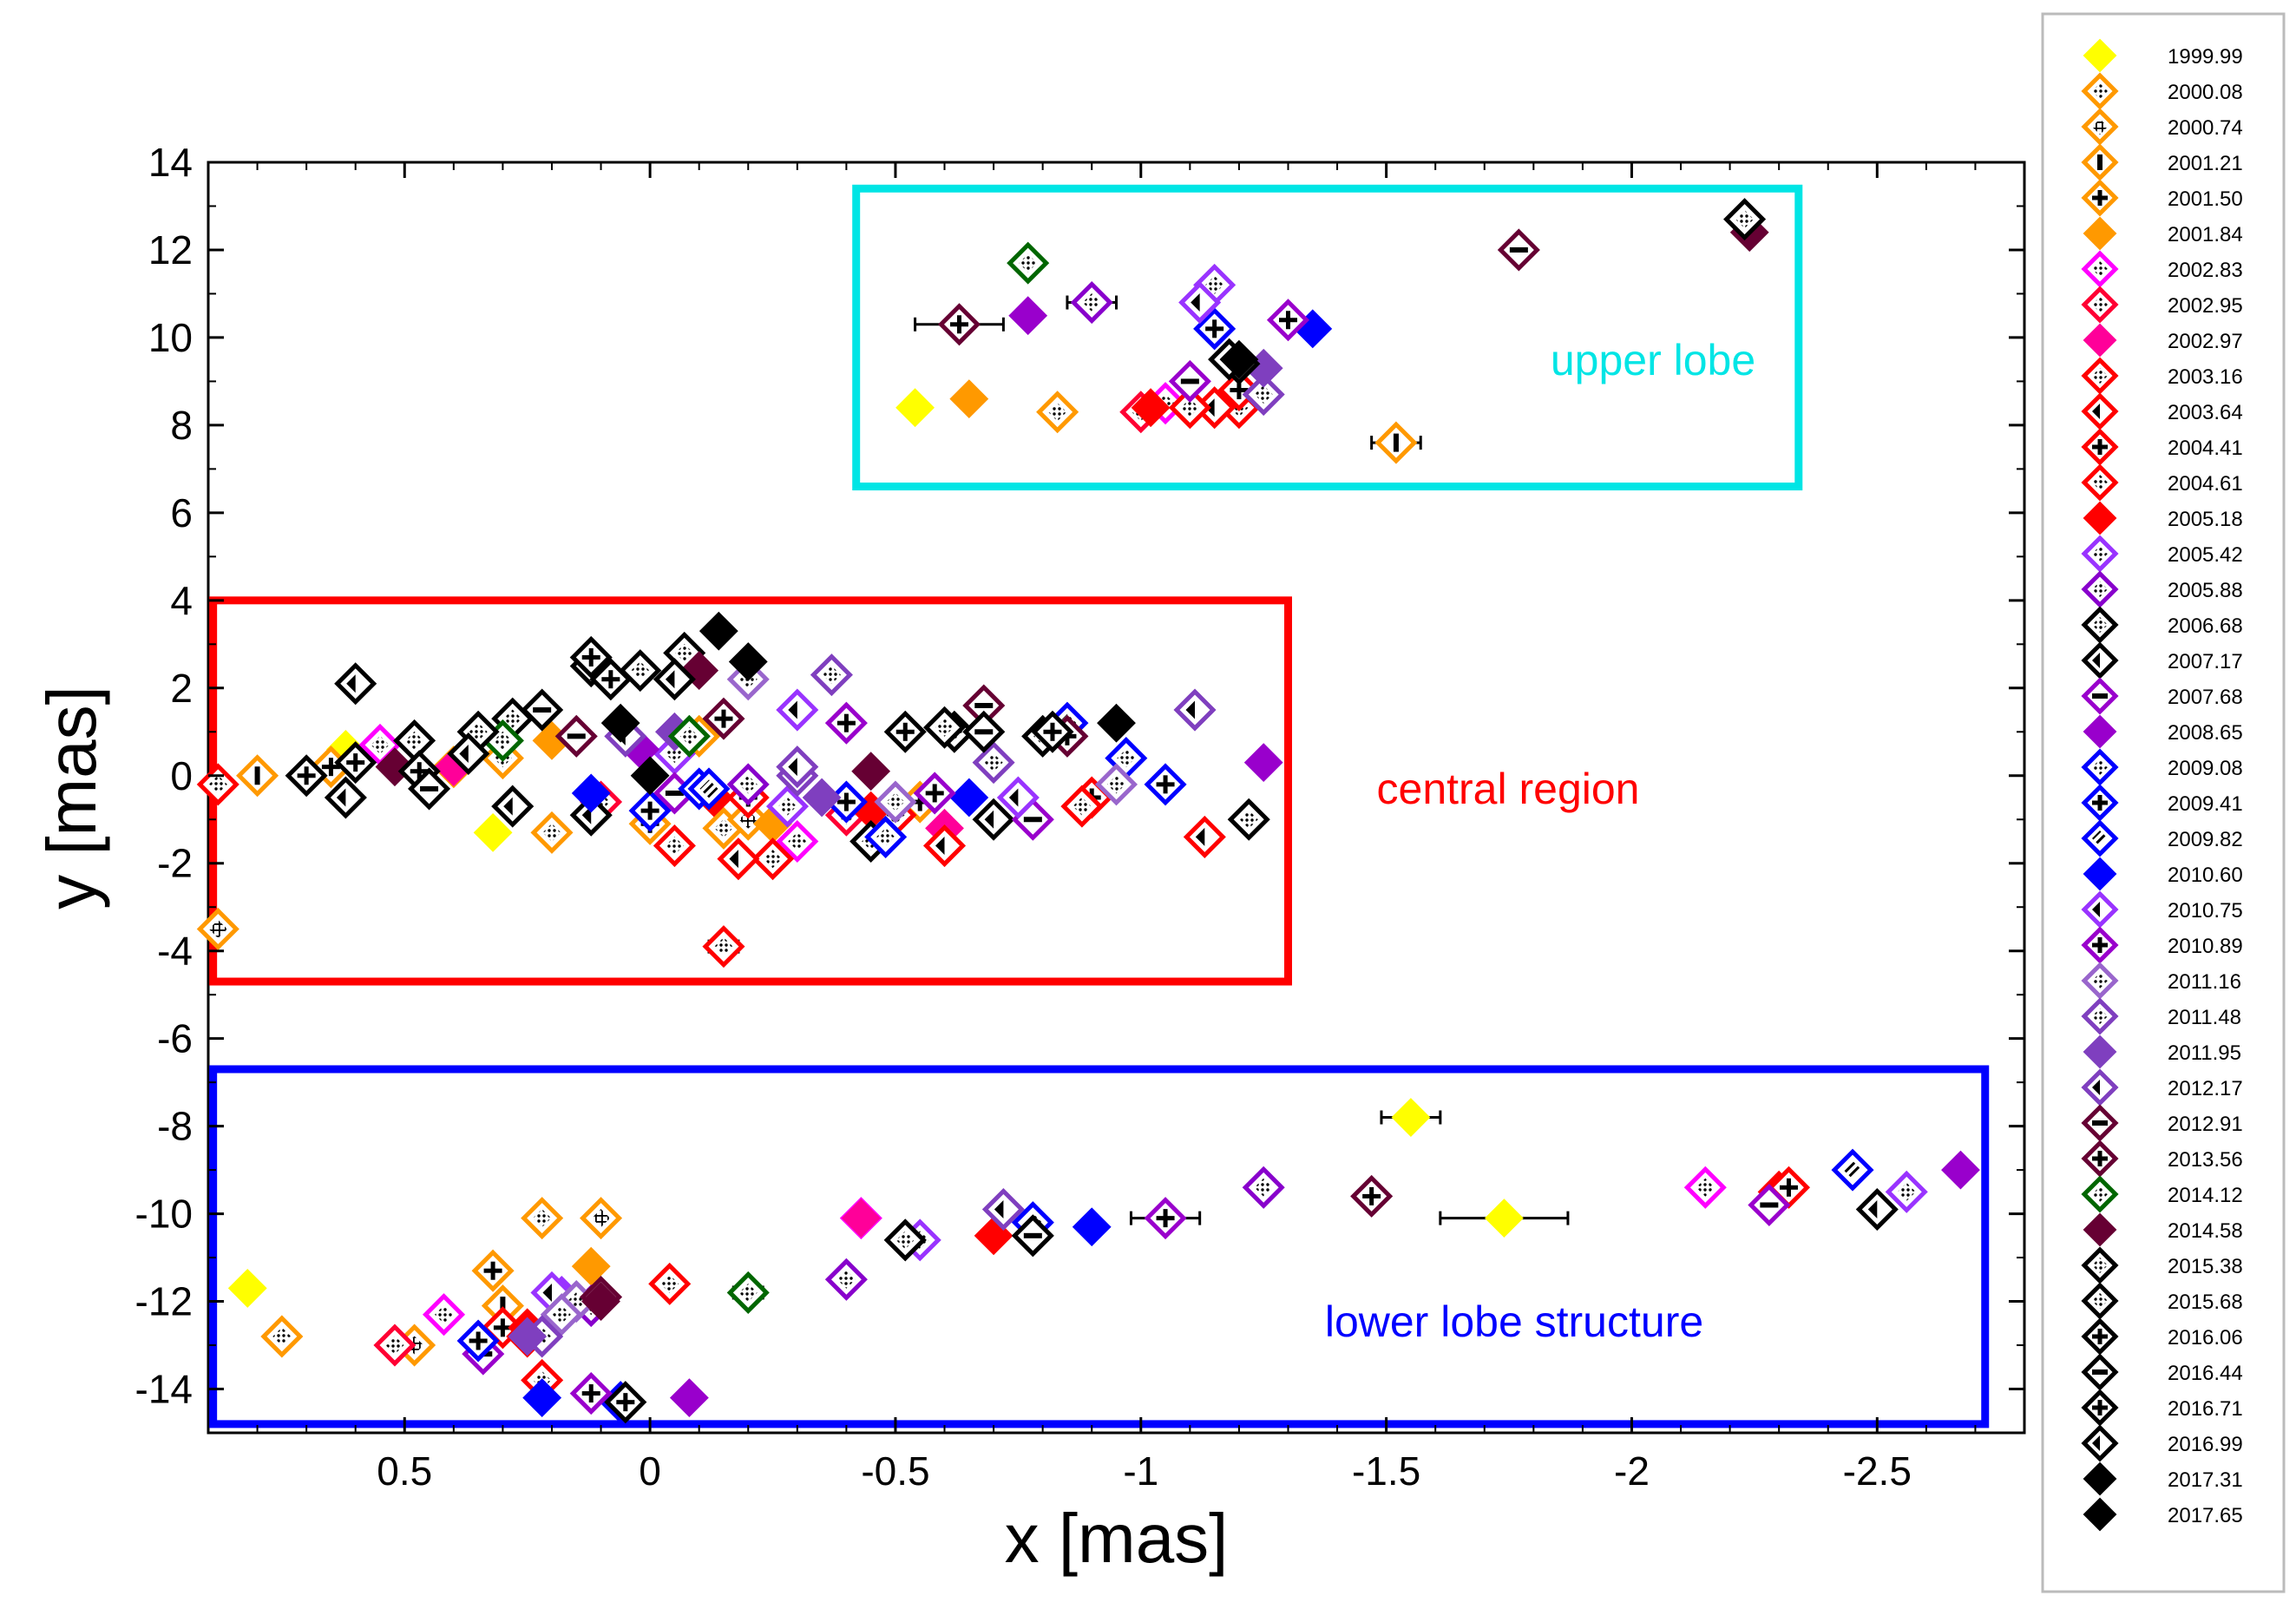 The image size is (2296, 1609). Describe the element at coordinates (170, 163) in the screenshot. I see `y-tick-label: 14` at that location.